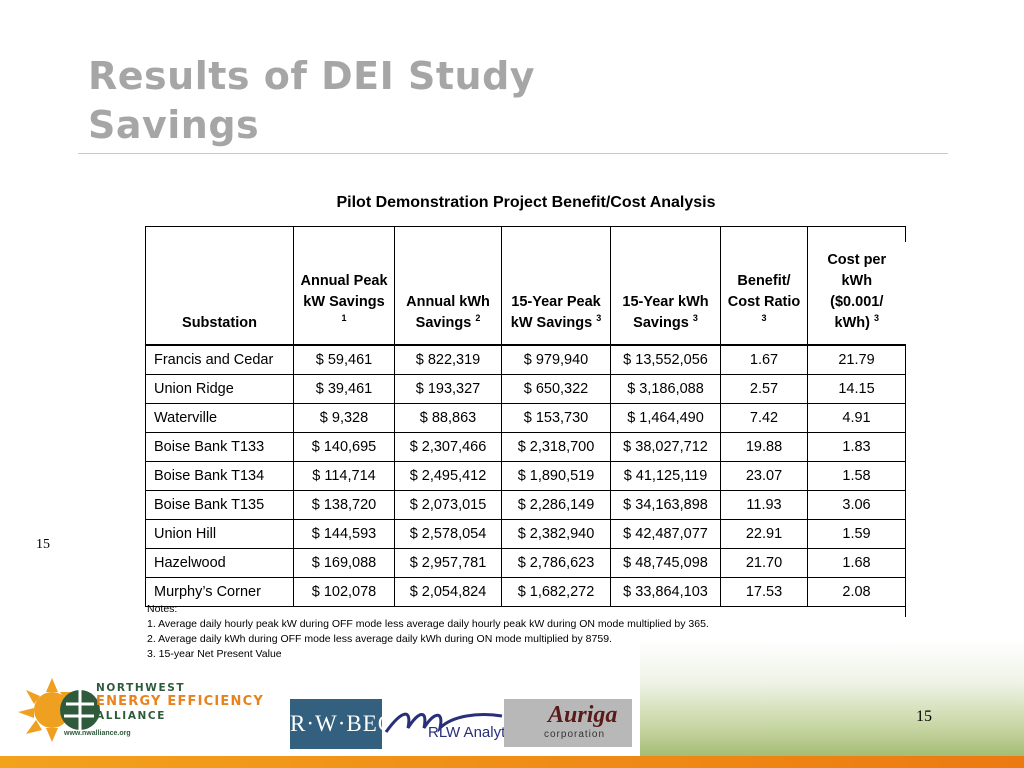 This screenshot has height=768, width=1024. Describe the element at coordinates (513, 153) in the screenshot. I see `title-divider` at that location.